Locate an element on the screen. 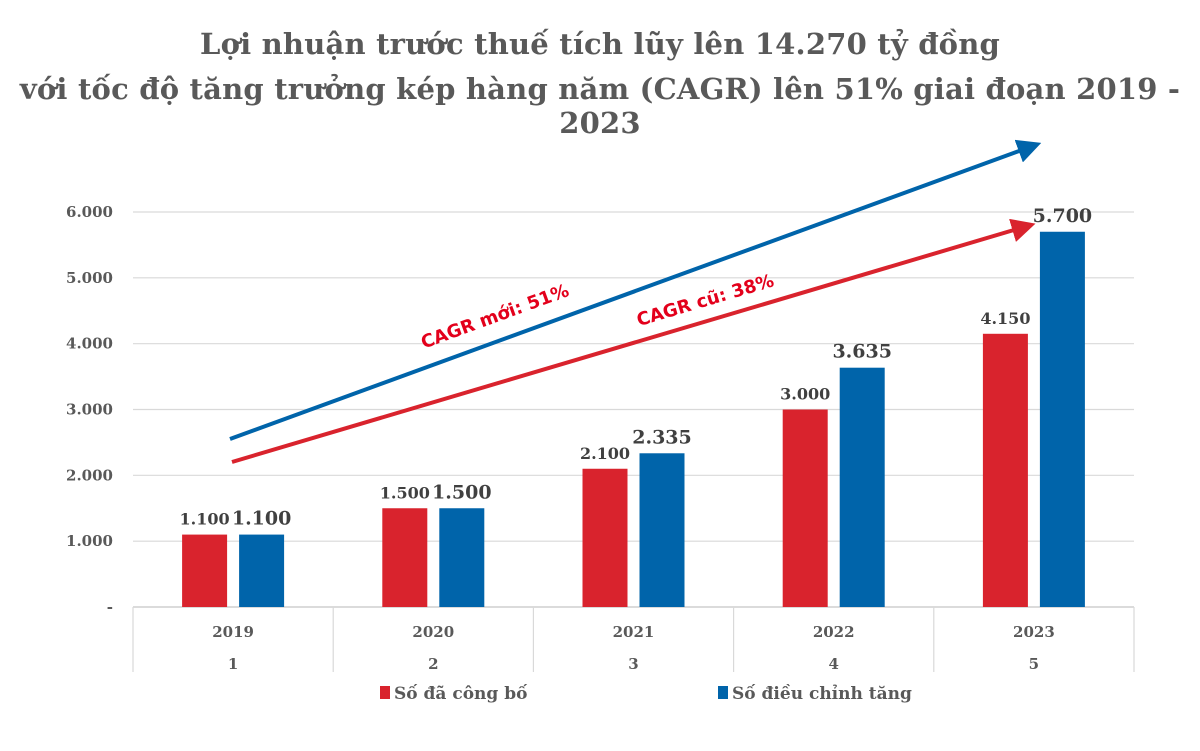  data-label: 3.635 is located at coordinates (862, 352).